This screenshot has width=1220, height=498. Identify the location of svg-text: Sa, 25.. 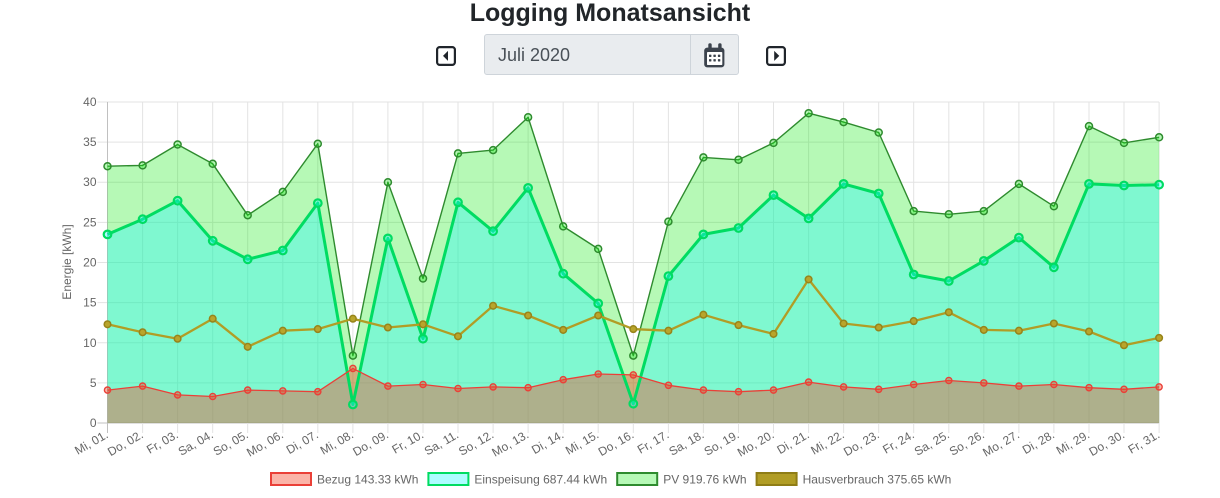
(932, 442).